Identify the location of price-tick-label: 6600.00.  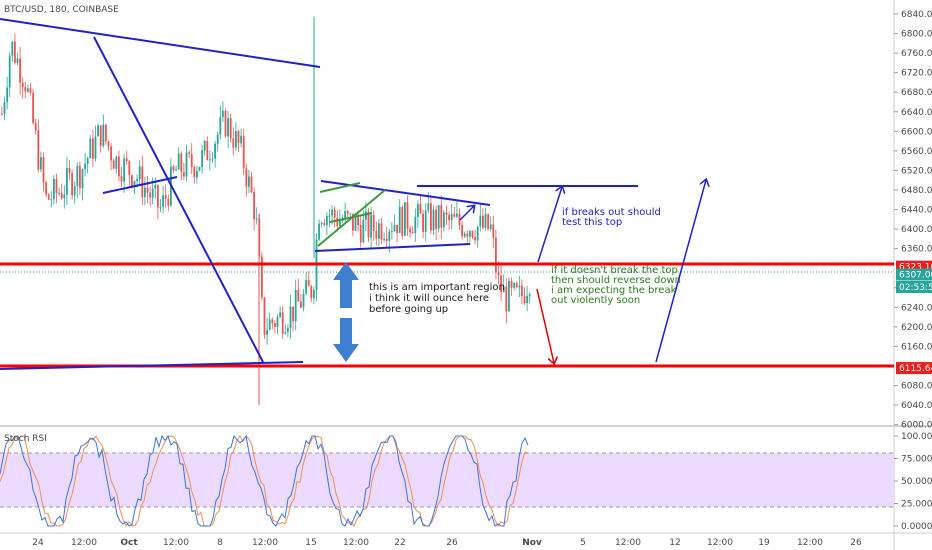
(916, 132).